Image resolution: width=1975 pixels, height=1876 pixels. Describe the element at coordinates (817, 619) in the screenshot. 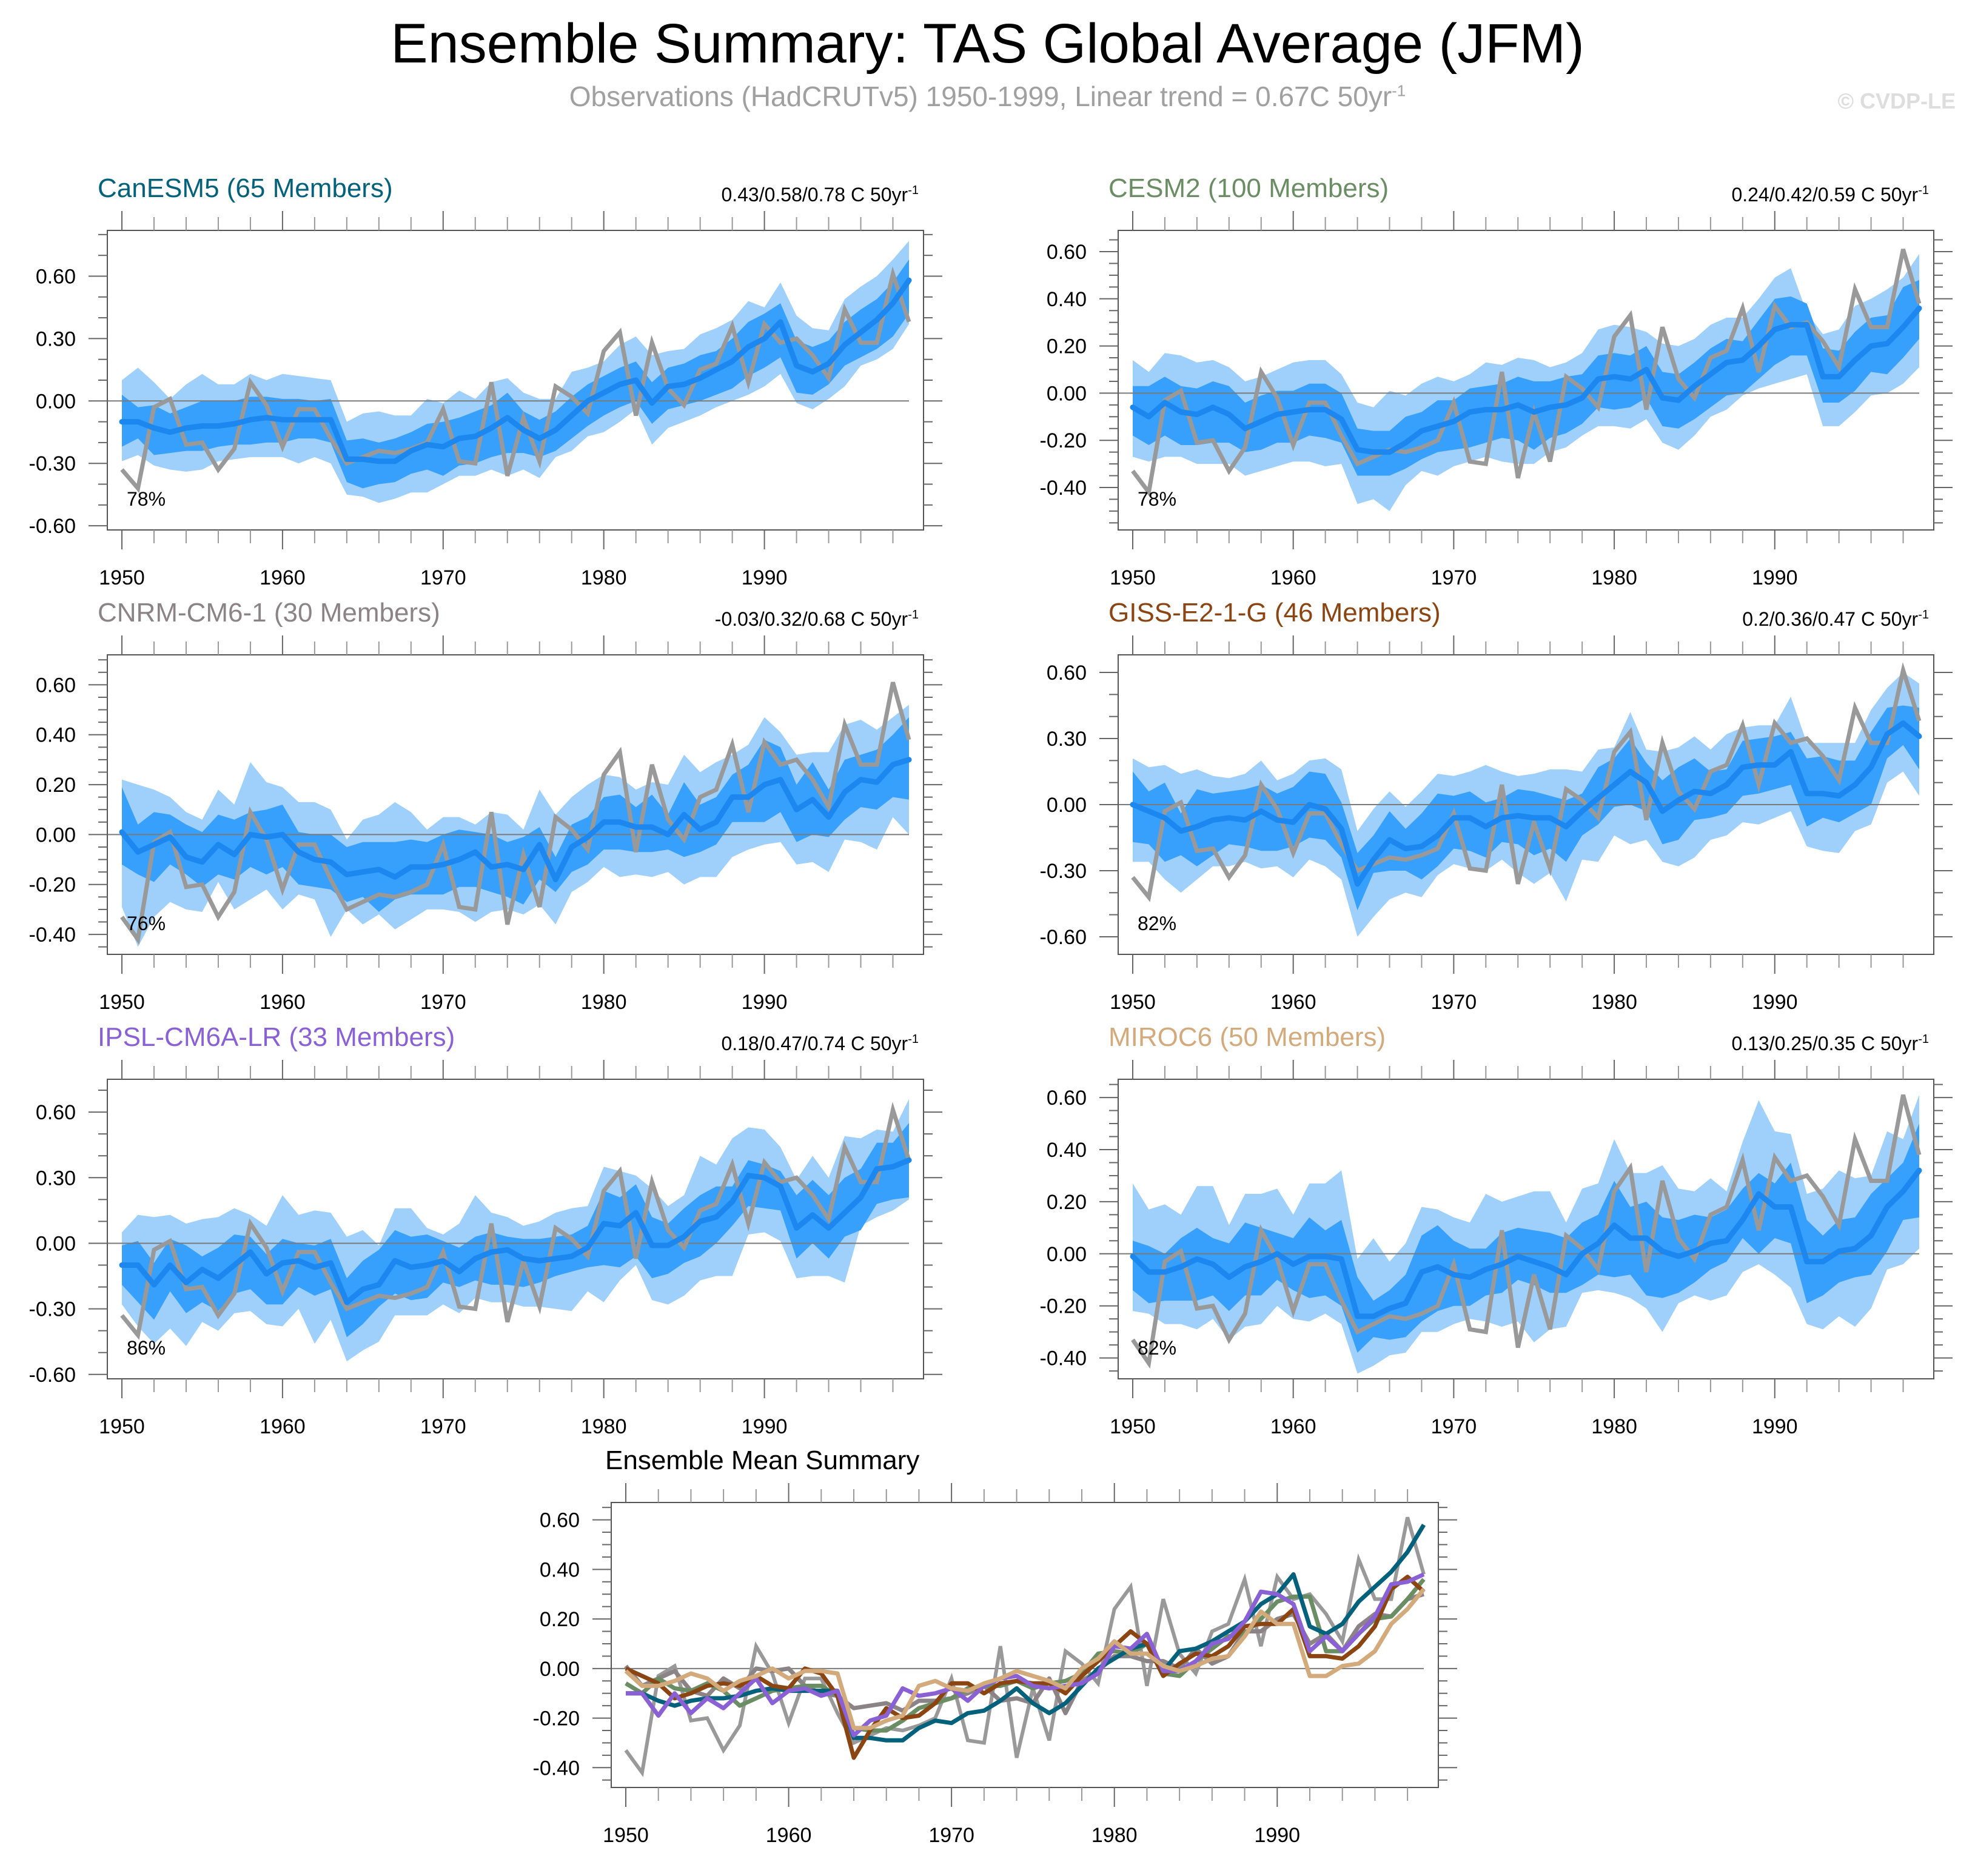

I see `trend-range-label: -0.03/0.32/0.68 C 50yr-1` at that location.